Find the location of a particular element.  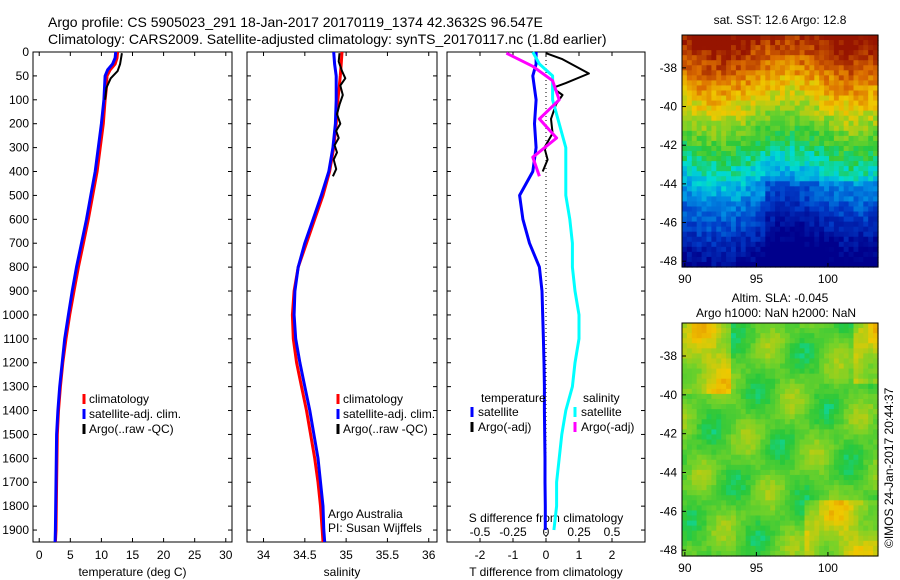

y-tick-label: 1900 is located at coordinates (15, 530).